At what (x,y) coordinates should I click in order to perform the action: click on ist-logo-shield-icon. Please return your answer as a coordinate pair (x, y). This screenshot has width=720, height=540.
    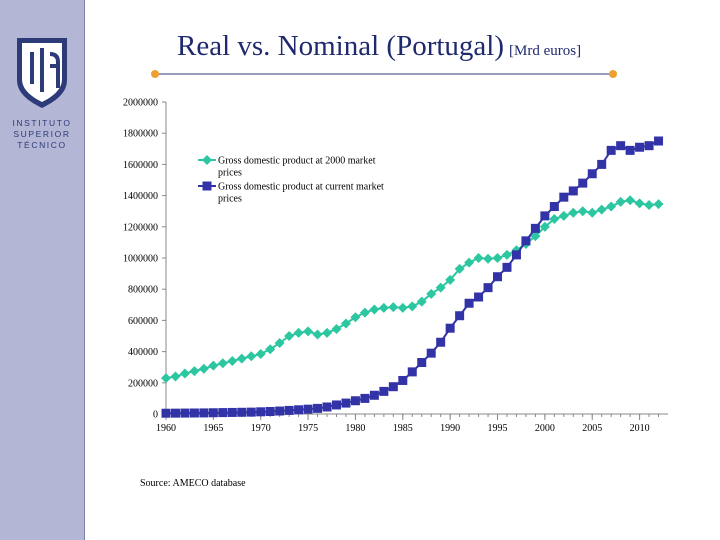
    Looking at the image, I should click on (42, 73).